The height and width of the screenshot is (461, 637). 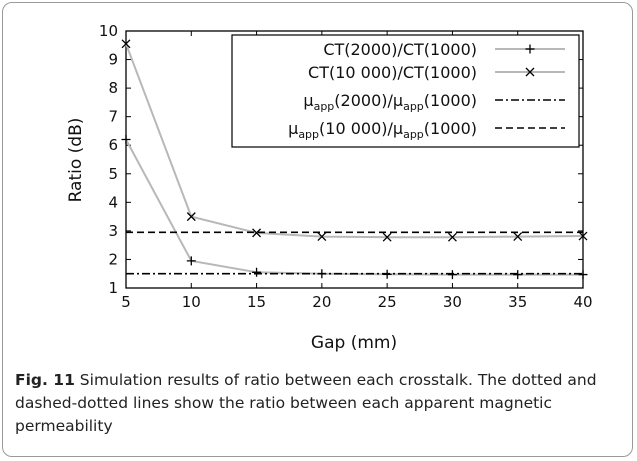 What do you see at coordinates (256, 302) in the screenshot?
I see `x-tick-label: 15` at bounding box center [256, 302].